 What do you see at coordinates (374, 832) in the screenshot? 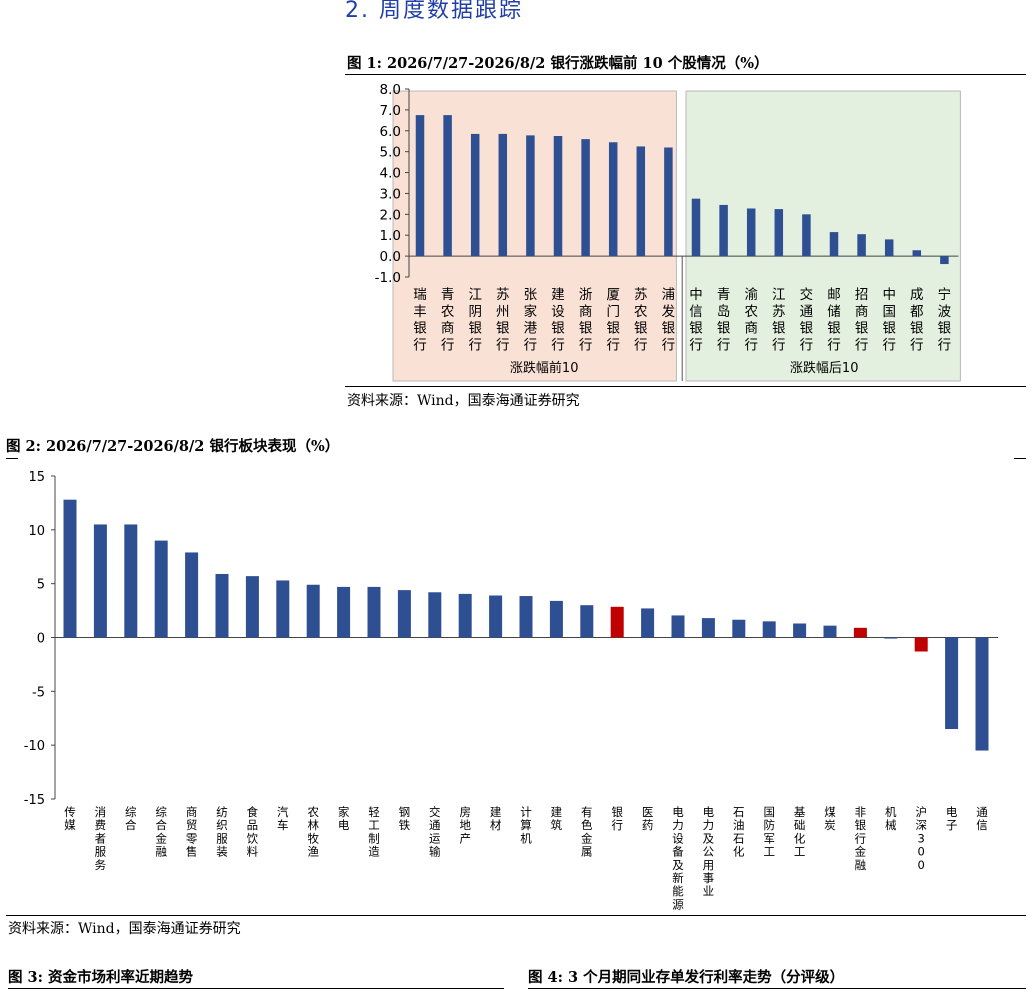
I see `category-label: 轻工制造` at bounding box center [374, 832].